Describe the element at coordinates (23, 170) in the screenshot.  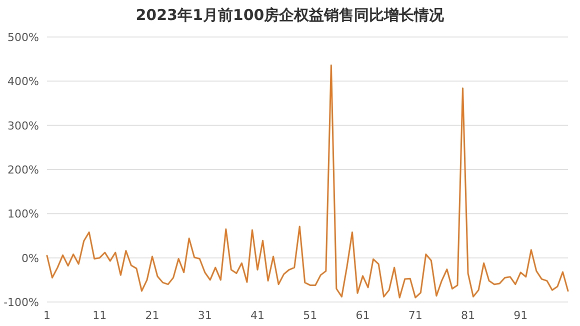
I see `y-tick-label: 200%` at that location.